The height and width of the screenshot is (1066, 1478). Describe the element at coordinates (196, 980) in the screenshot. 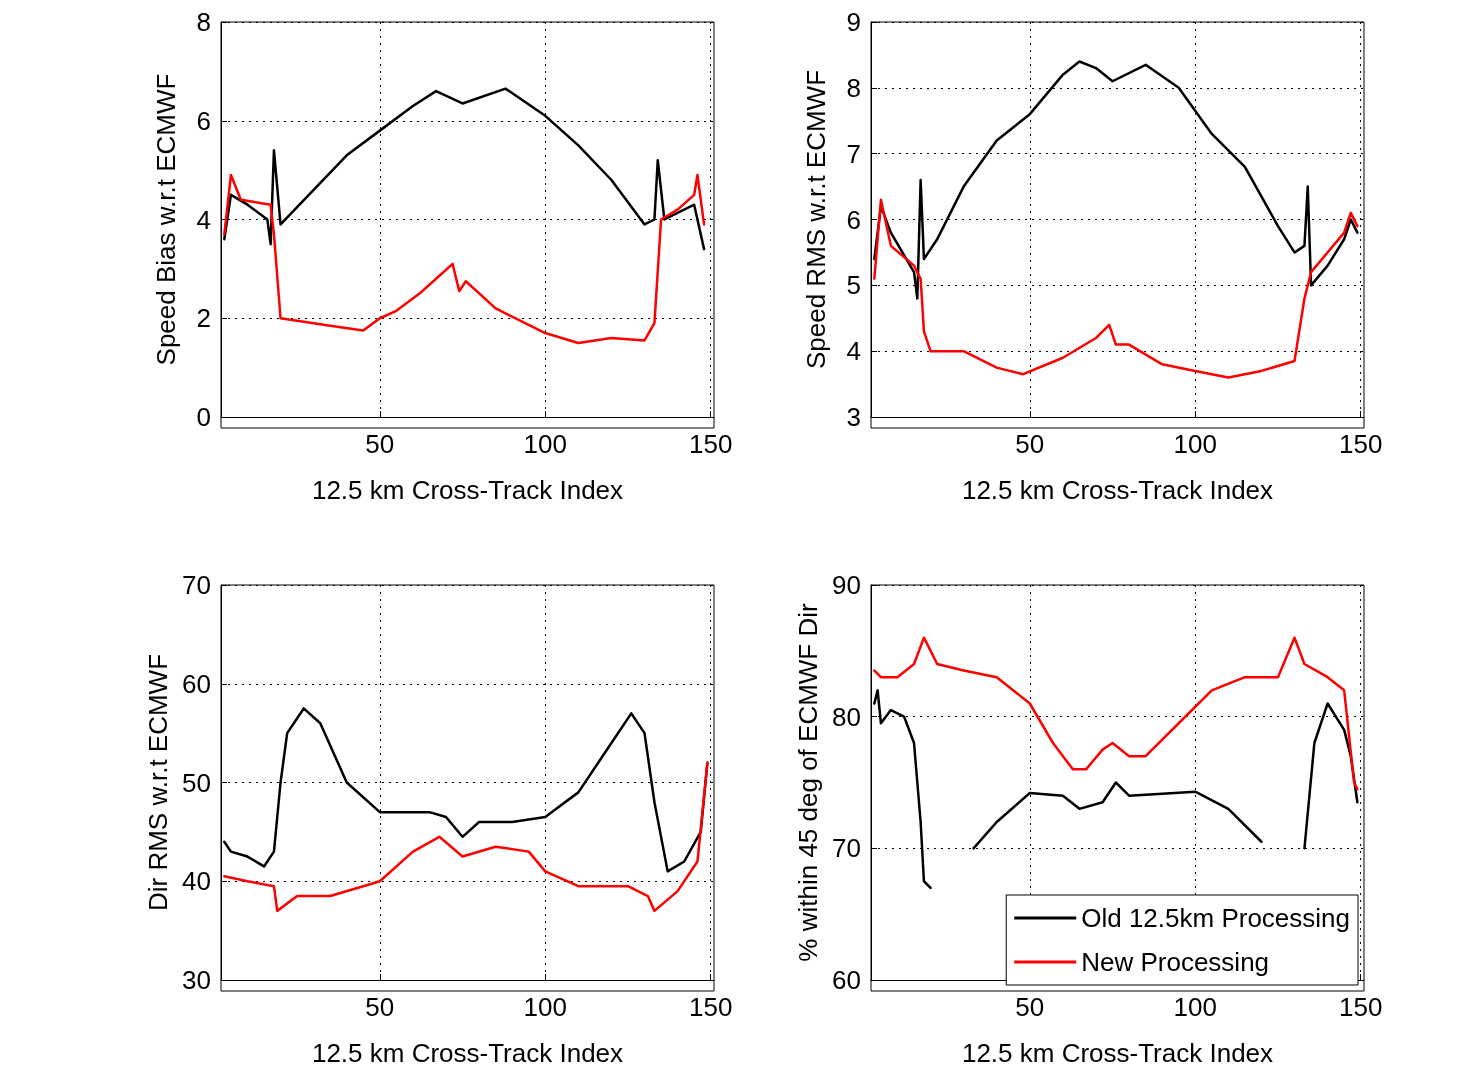

I see `y-tick-label: 30` at that location.